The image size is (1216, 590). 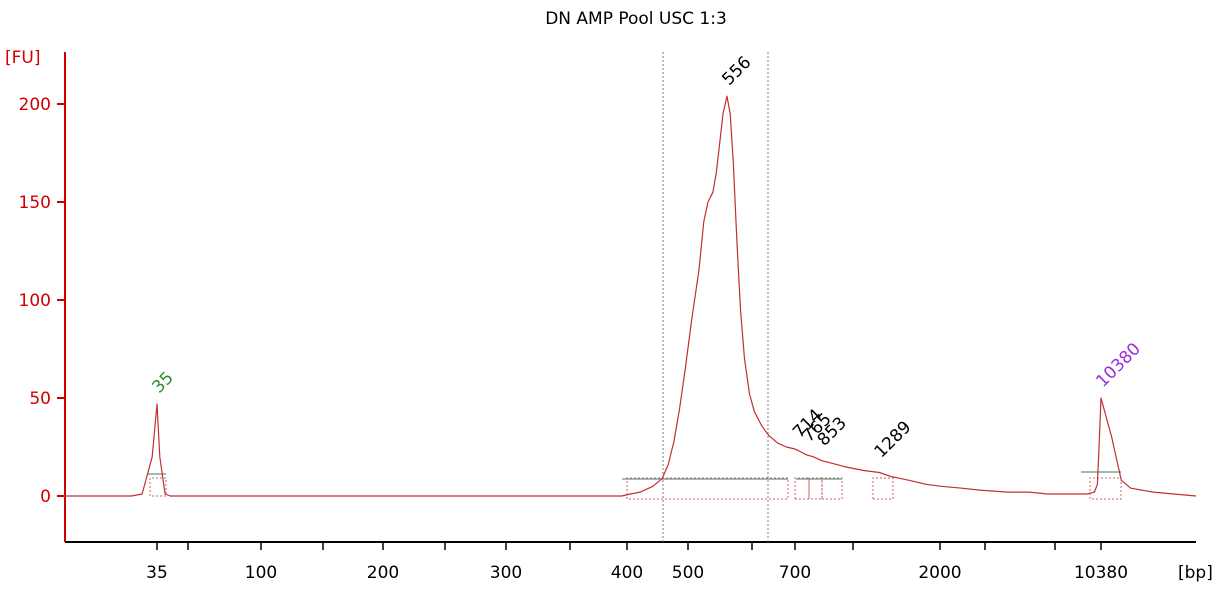 What do you see at coordinates (795, 573) in the screenshot?
I see `x-tick-label: 700` at bounding box center [795, 573].